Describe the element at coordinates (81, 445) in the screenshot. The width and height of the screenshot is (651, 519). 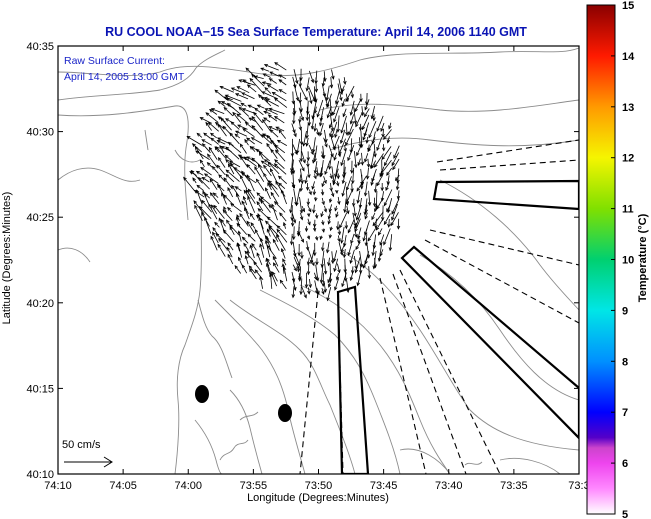
I see `scale-label: 50 cm/s` at that location.